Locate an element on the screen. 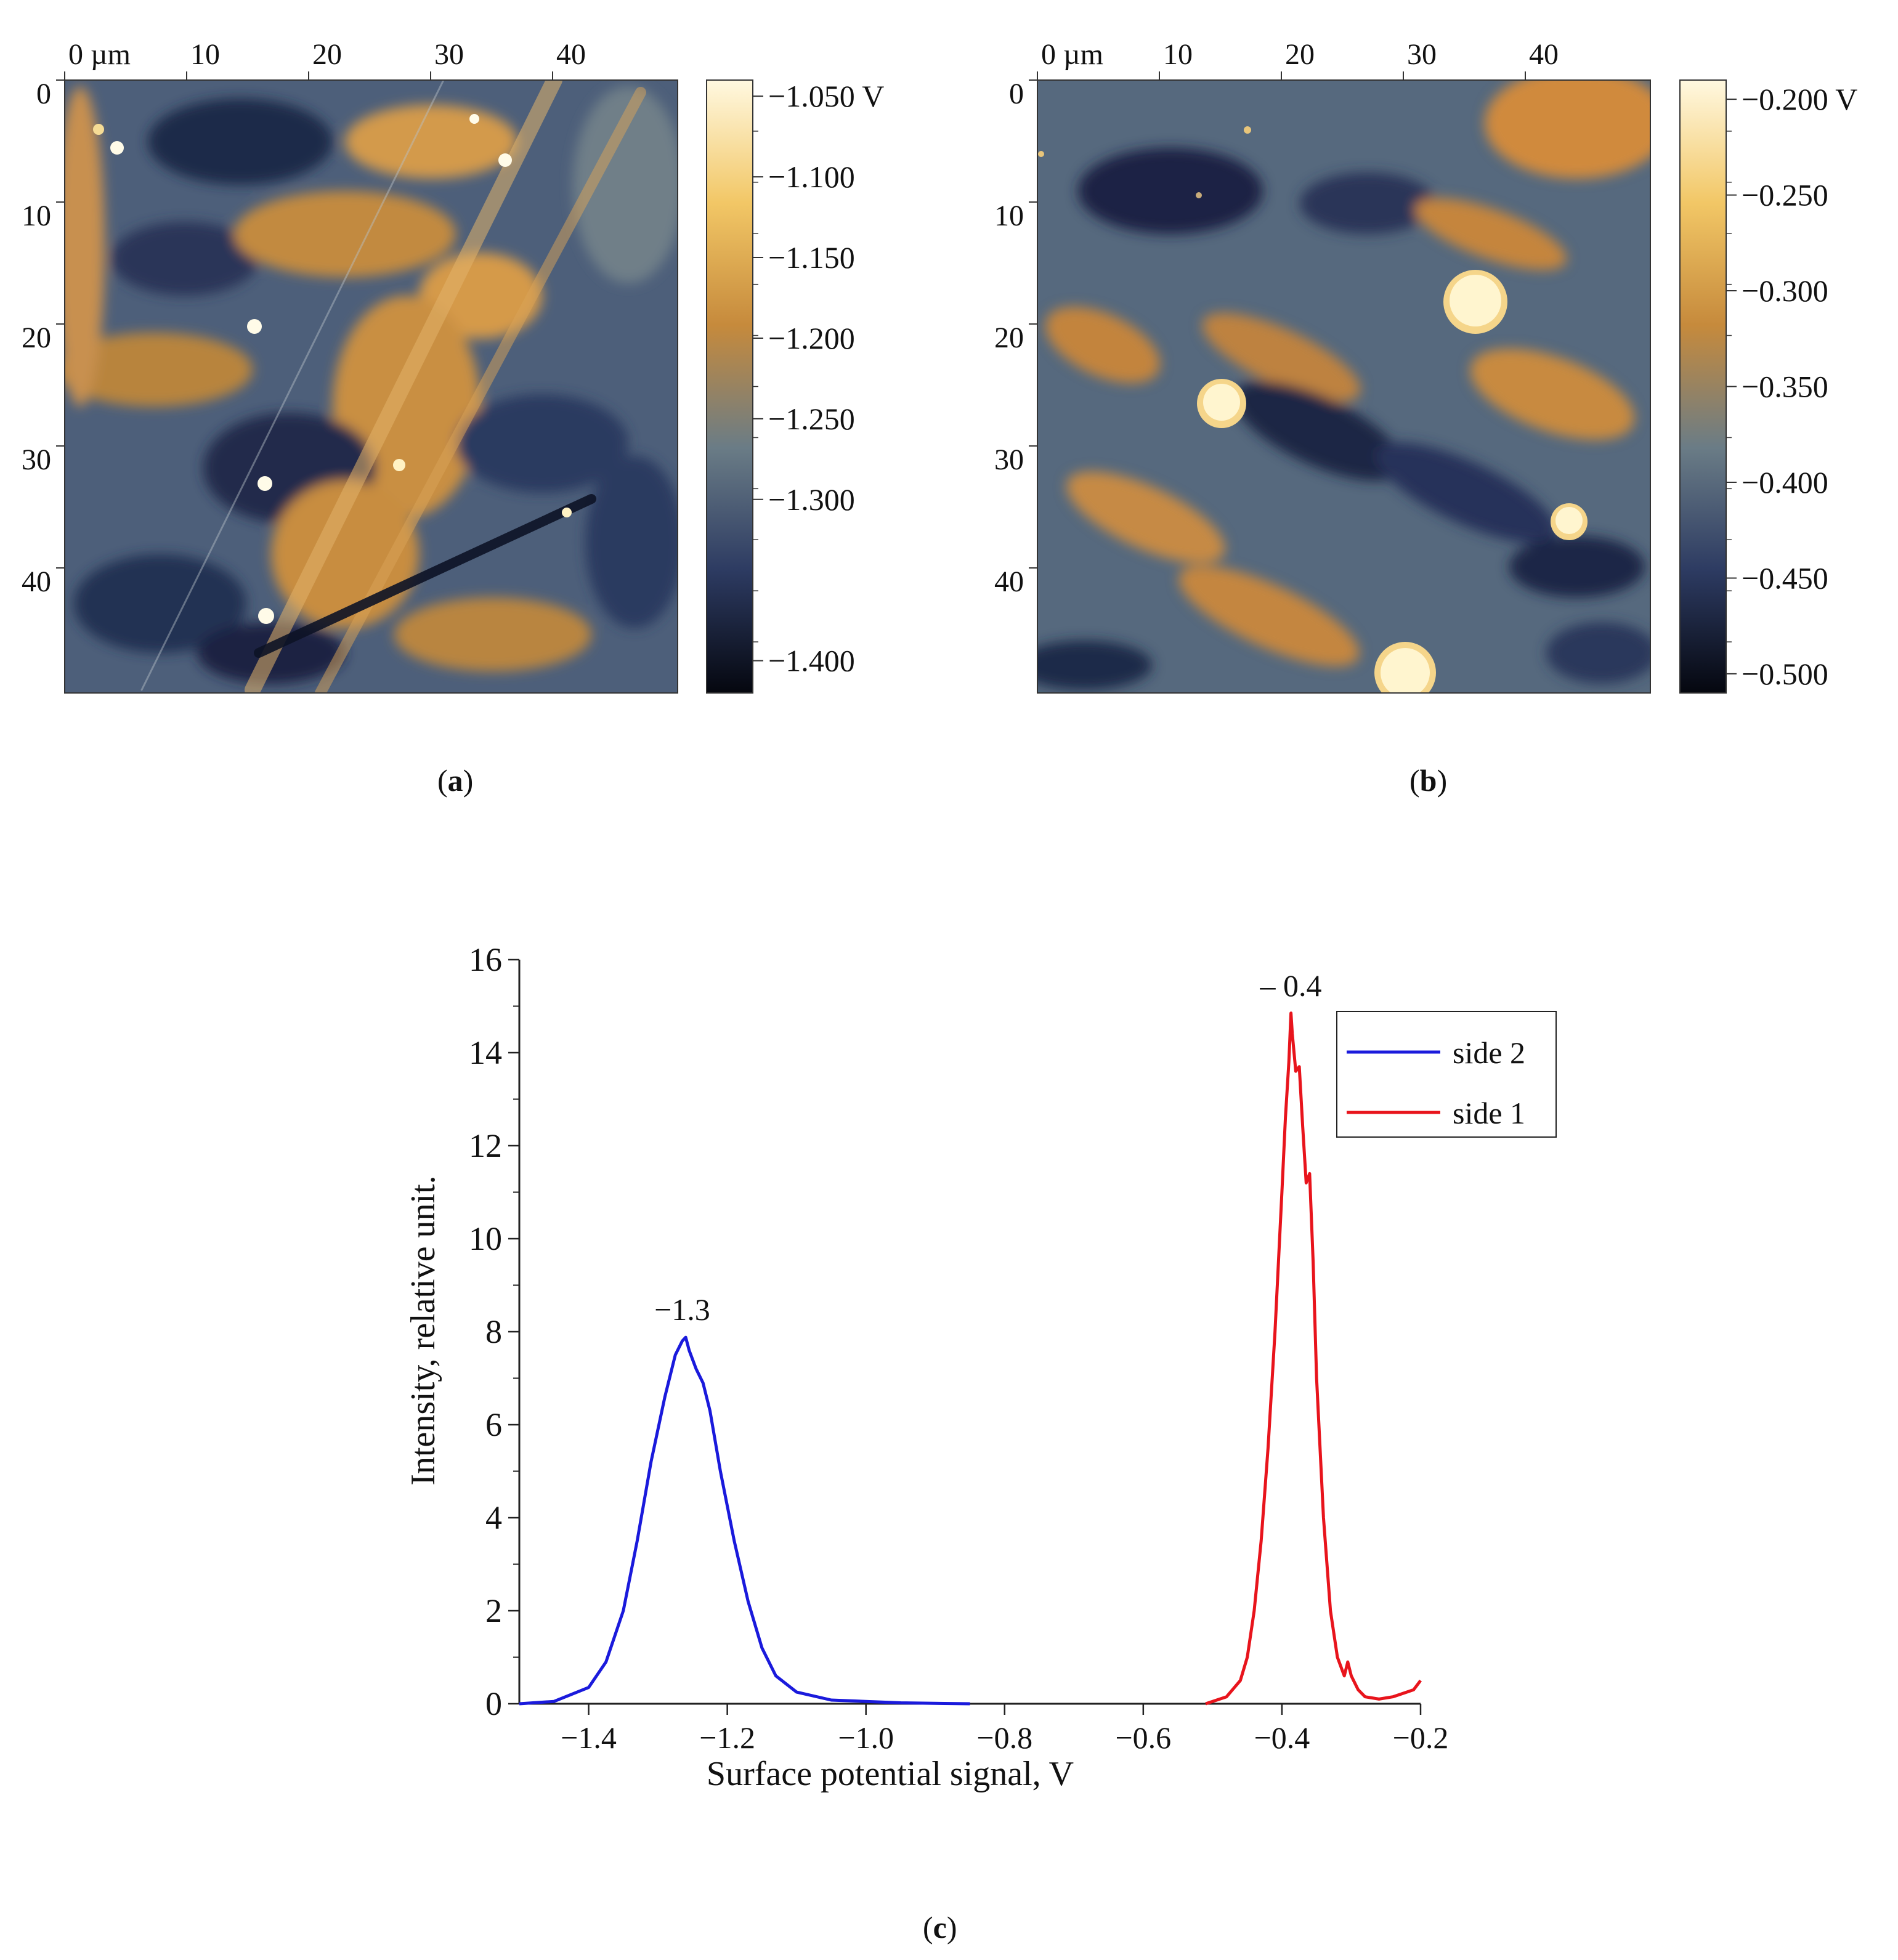 This screenshot has width=1898, height=1960. panel-a-x-tick-label: 20 is located at coordinates (327, 54).